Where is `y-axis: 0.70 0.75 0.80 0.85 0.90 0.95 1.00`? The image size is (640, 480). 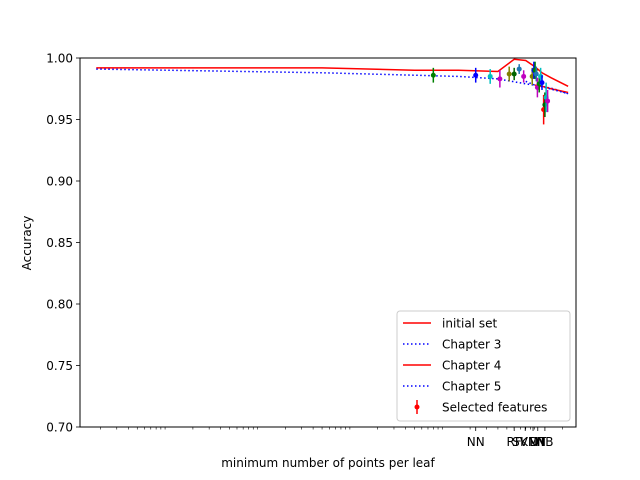
y-axis: 0.70 0.75 0.80 0.85 0.90 0.95 1.00 is located at coordinates (63, 243).